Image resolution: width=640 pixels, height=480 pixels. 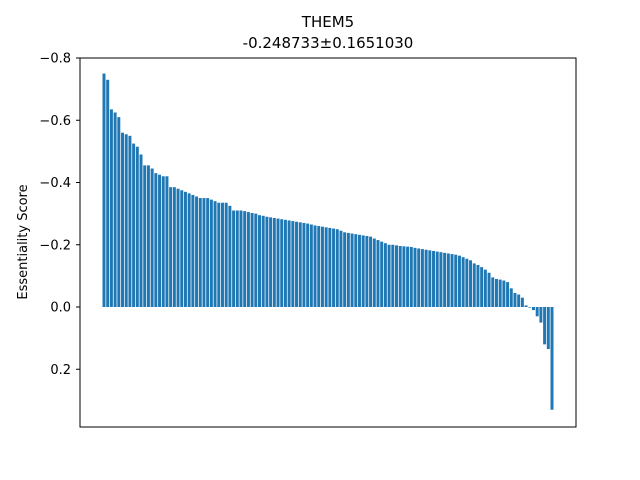 I want to click on y-tick-label: −0.4, so click(x=55, y=183).